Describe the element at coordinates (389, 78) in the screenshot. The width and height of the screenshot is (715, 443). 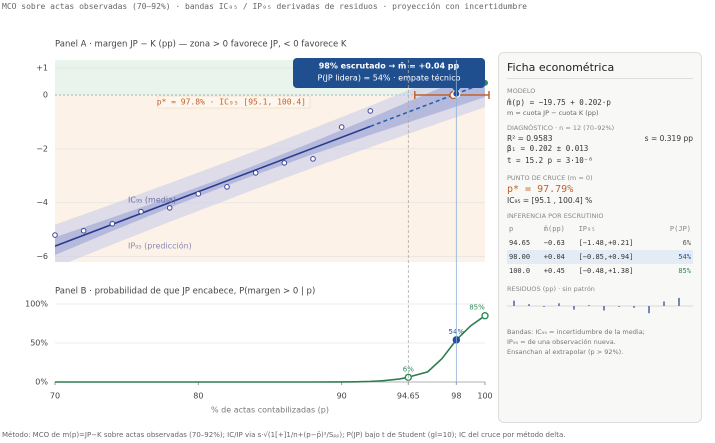
I see `tooltip-text: P(JP lidera) = 54% · empate técnico` at that location.